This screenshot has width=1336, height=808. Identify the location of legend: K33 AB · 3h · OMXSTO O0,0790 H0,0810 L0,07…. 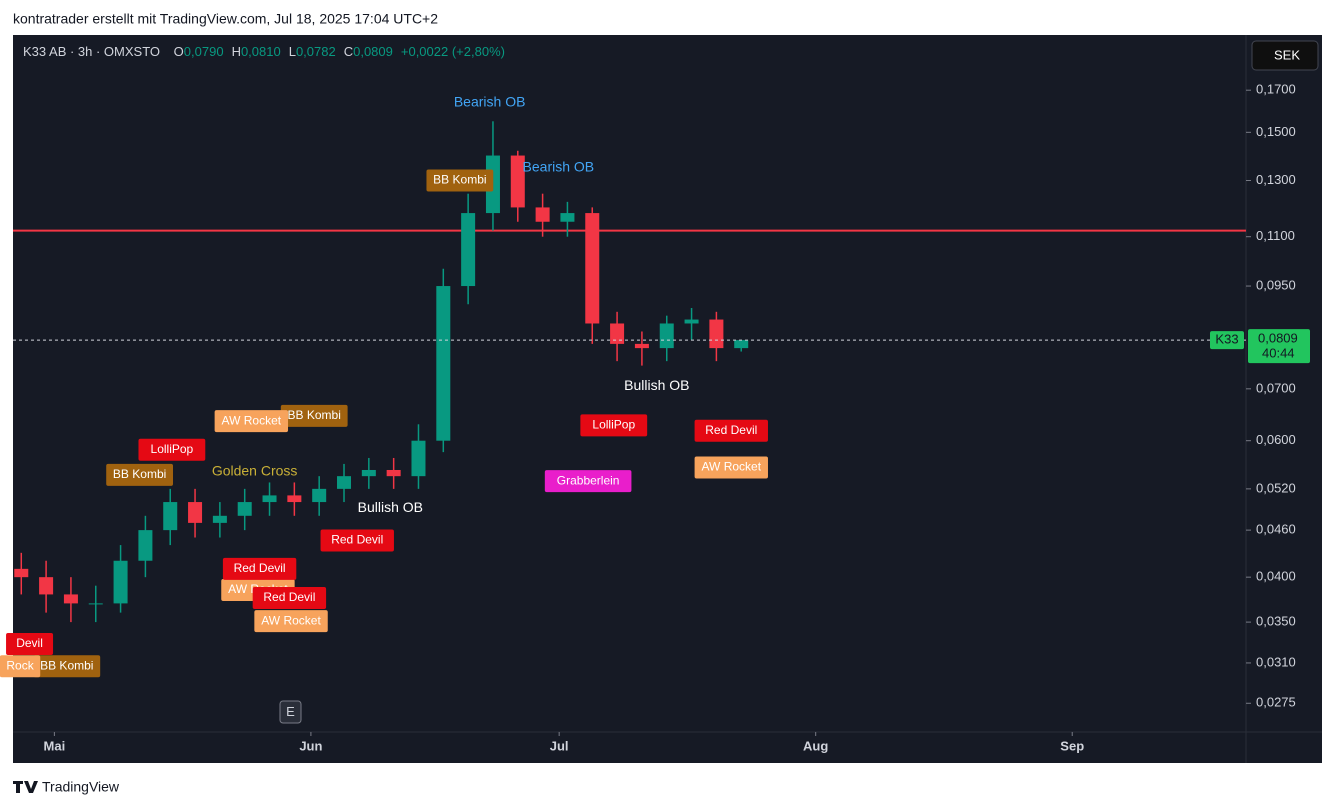
(264, 51).